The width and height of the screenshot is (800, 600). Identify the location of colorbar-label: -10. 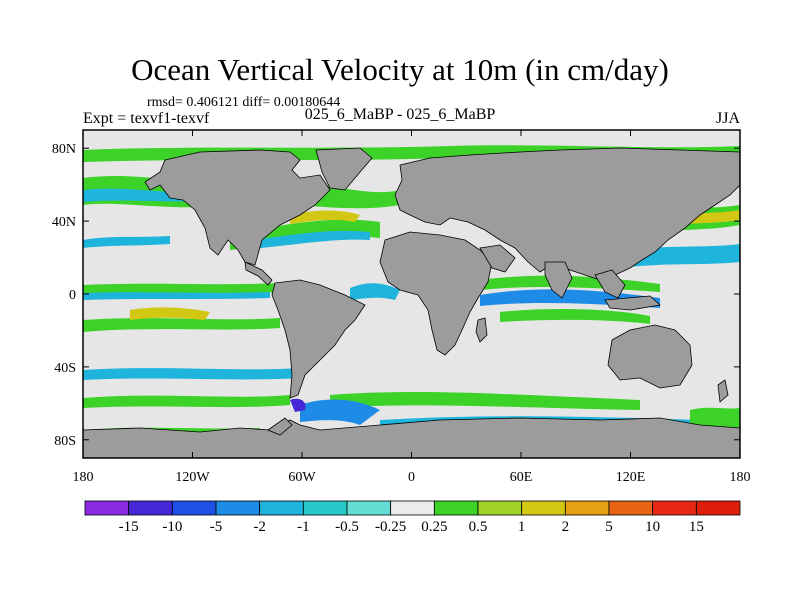
(172, 527).